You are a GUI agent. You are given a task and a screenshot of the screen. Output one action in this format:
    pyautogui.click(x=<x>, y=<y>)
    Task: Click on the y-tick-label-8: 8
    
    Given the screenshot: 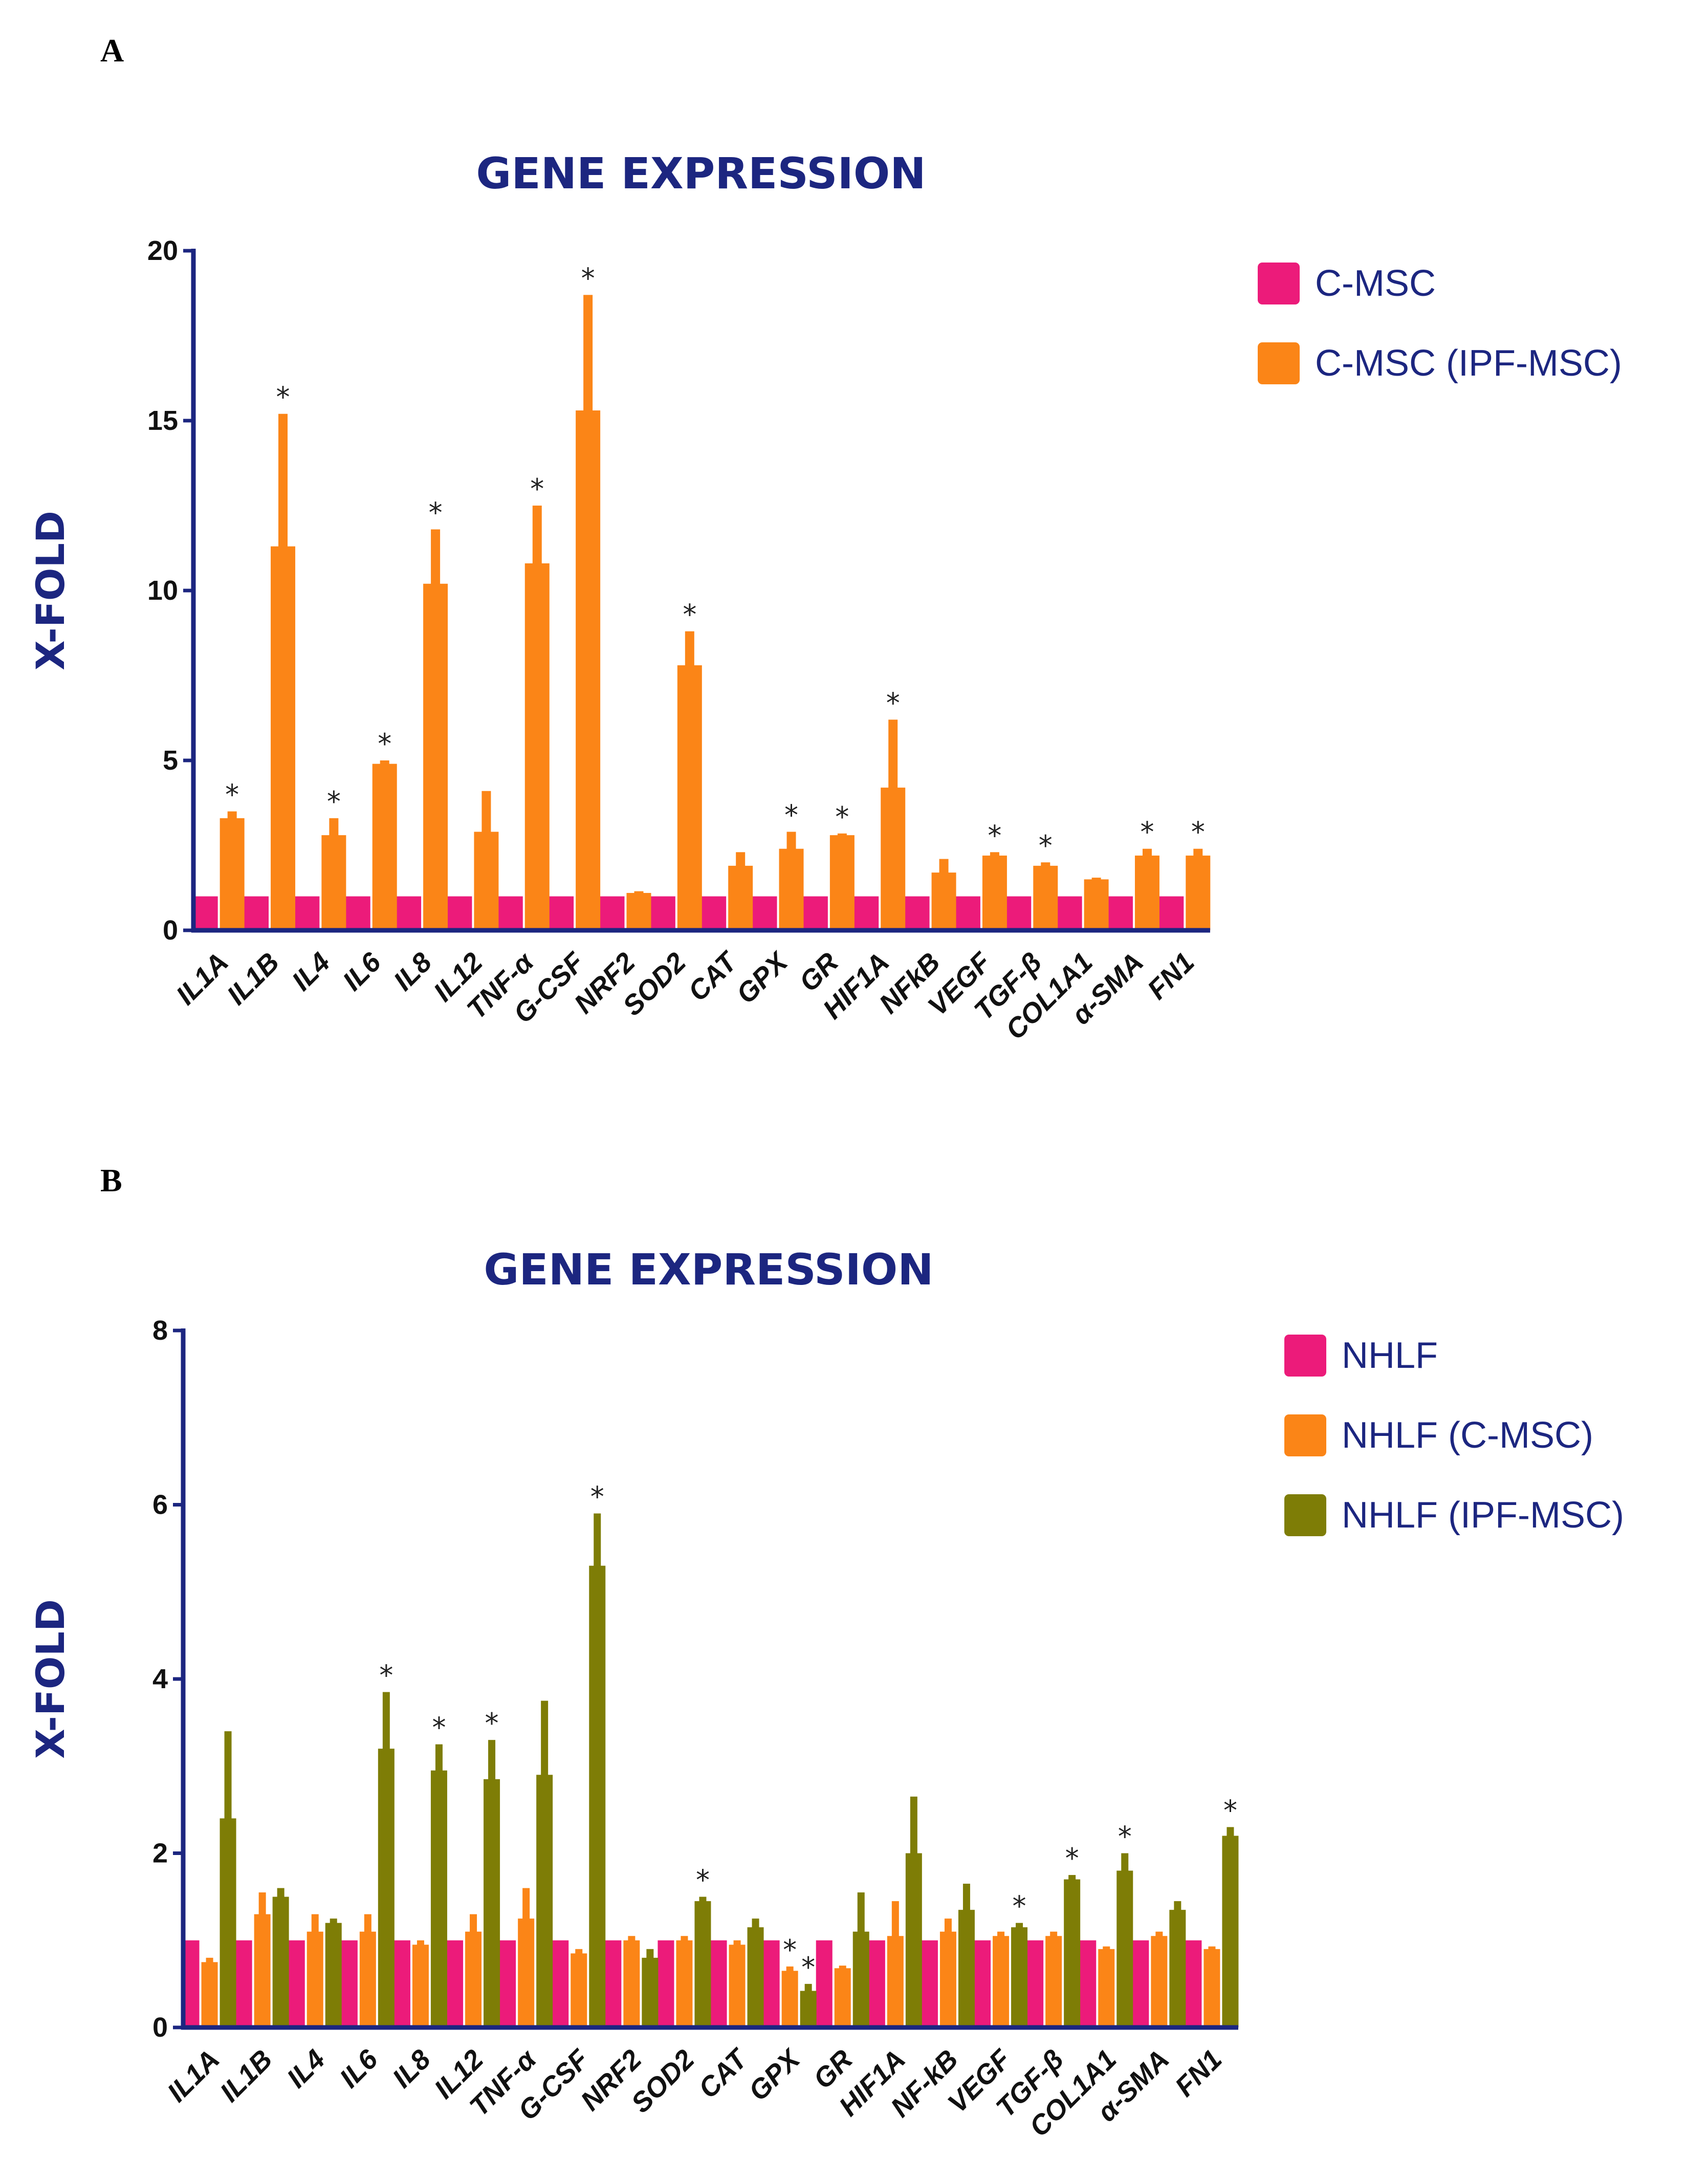 What is the action you would take?
    pyautogui.click(x=160, y=1331)
    